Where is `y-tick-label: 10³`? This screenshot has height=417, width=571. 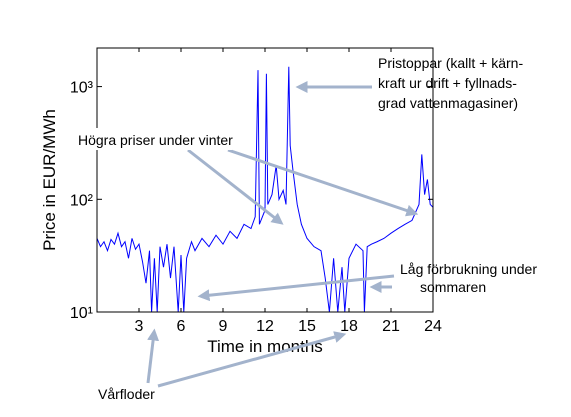
y-tick-label: 10³ is located at coordinates (82, 88).